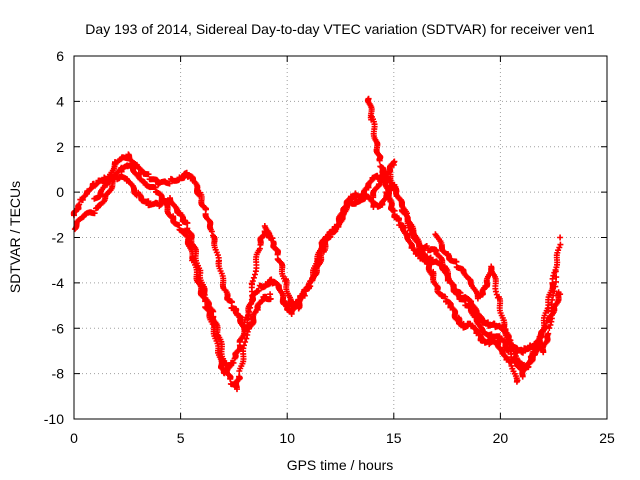 The width and height of the screenshot is (640, 480). What do you see at coordinates (60, 192) in the screenshot?
I see `y-tick-label: 0` at bounding box center [60, 192].